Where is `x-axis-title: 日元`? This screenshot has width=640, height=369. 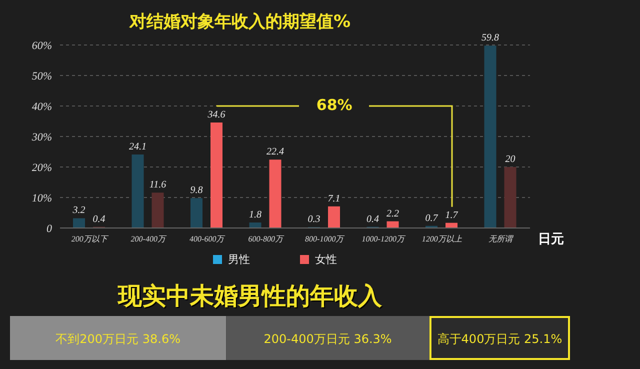
x-axis-title: 日元 is located at coordinates (551, 239).